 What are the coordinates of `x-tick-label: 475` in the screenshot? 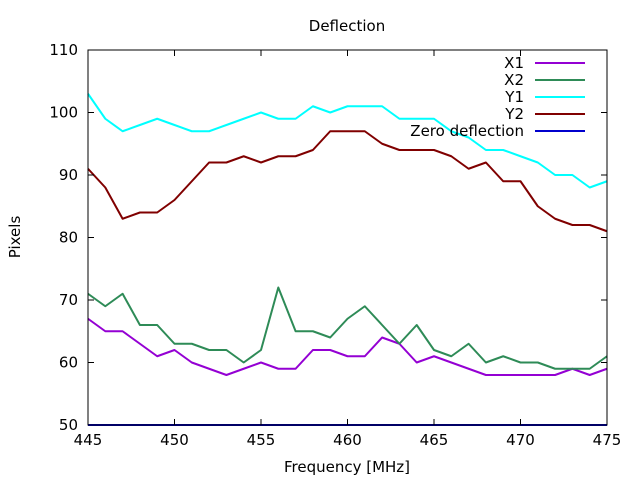 It's located at (607, 440).